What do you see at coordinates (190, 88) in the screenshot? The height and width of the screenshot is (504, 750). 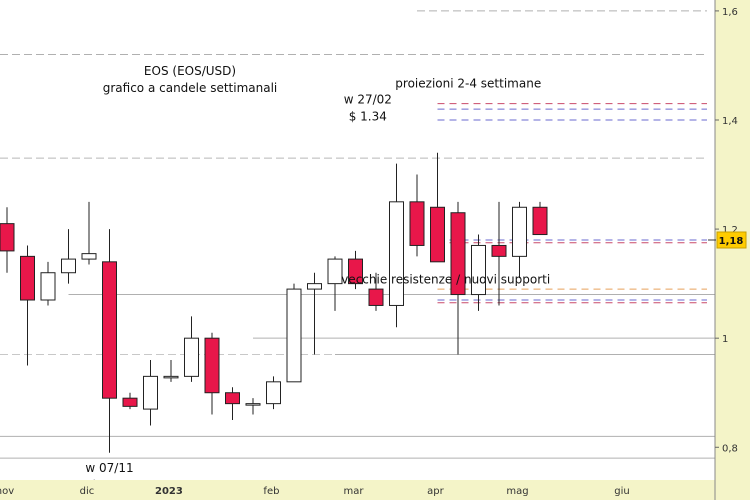 I see `chart-subtitle: grafico a candele settimanali` at bounding box center [190, 88].